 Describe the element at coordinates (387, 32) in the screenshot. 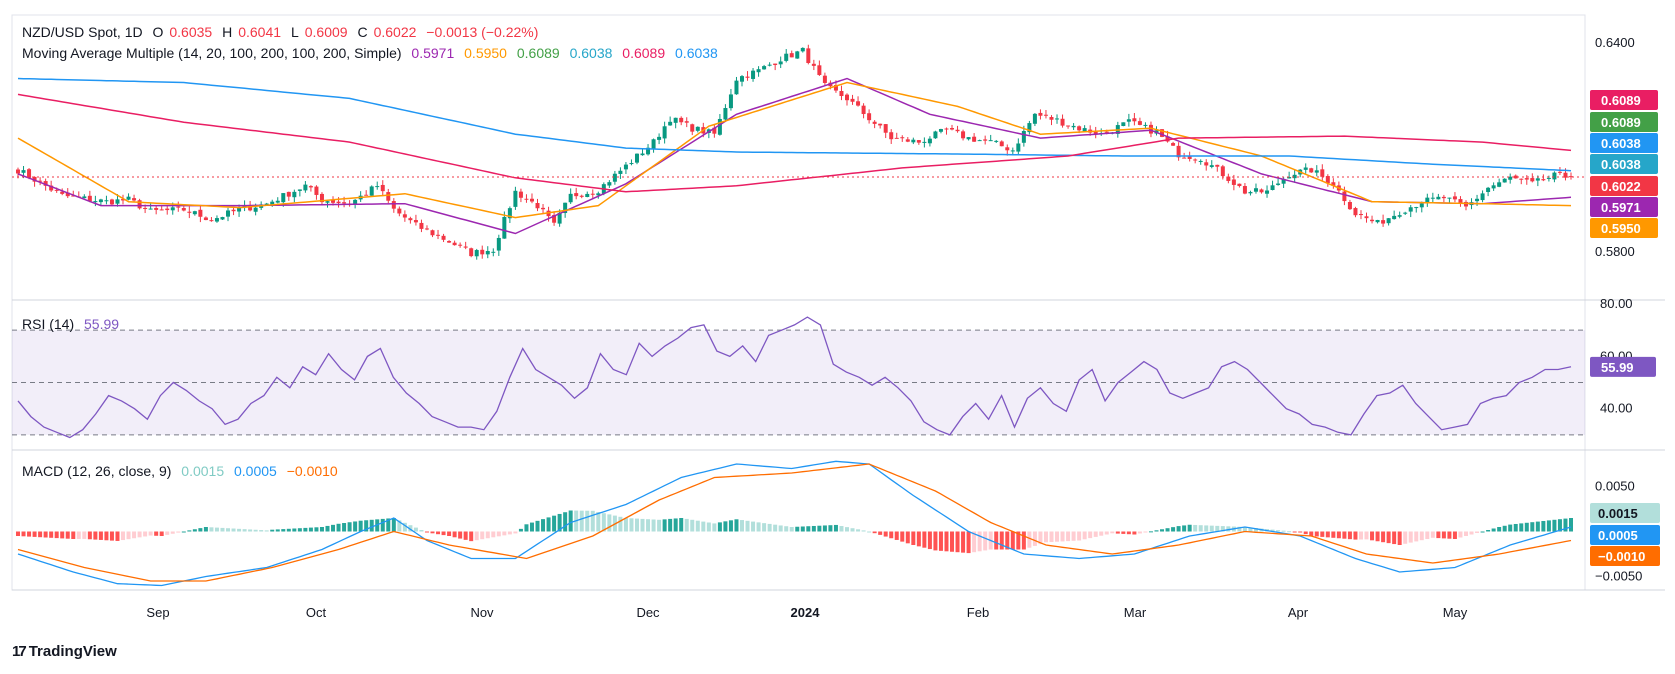

I see `ohlc-close: C 0.6022` at that location.